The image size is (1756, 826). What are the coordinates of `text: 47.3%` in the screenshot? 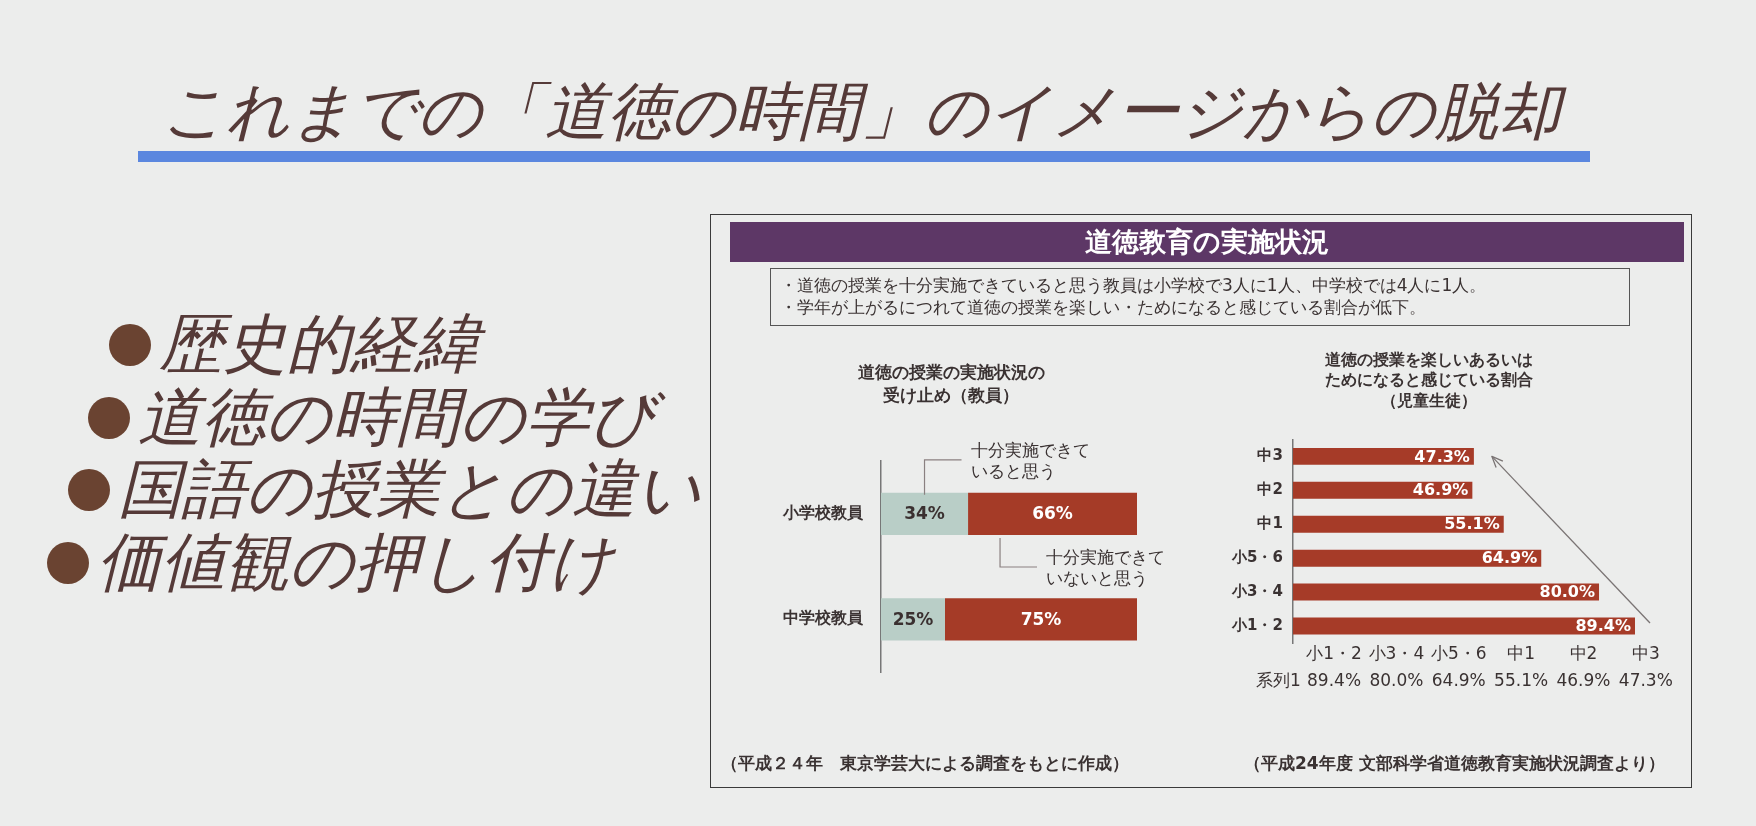 It's located at (1645, 680).